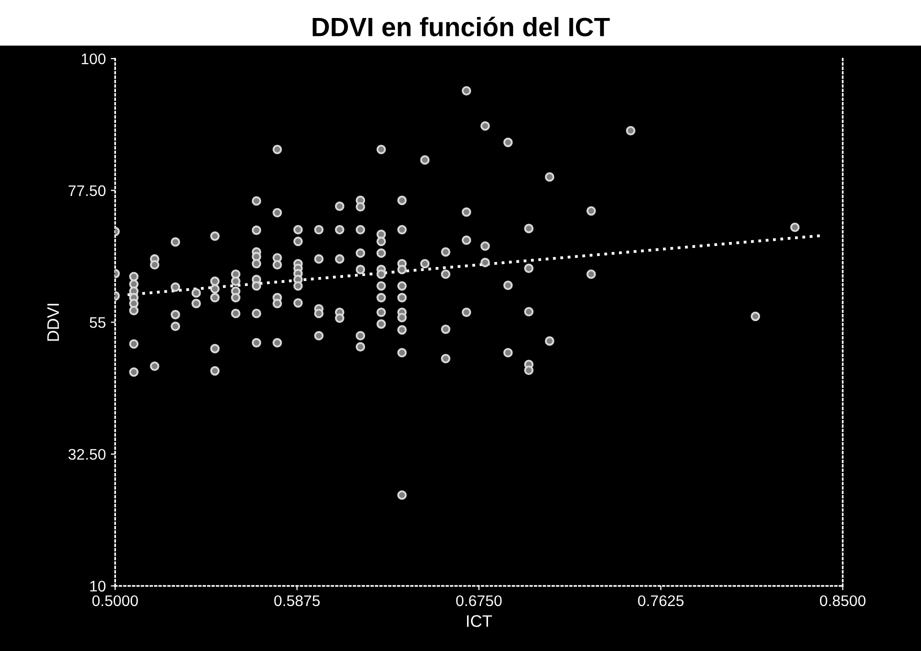 The width and height of the screenshot is (921, 651). What do you see at coordinates (87, 190) in the screenshot?
I see `y-tick-label: 77.50` at bounding box center [87, 190].